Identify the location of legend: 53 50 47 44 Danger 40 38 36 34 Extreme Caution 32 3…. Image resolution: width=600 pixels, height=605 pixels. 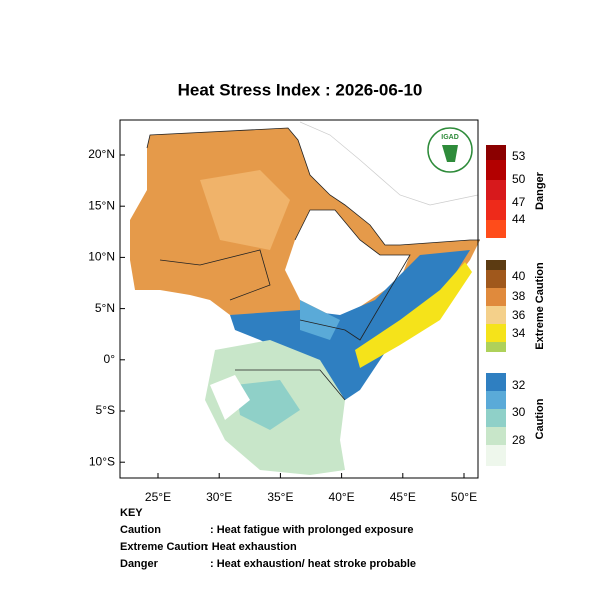
(529, 298).